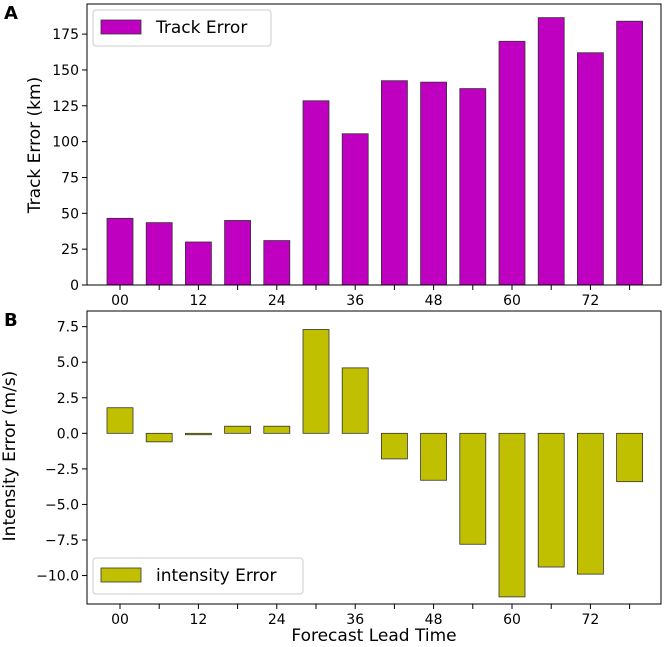  Describe the element at coordinates (11, 320) in the screenshot. I see `panel-label-b: B` at that location.